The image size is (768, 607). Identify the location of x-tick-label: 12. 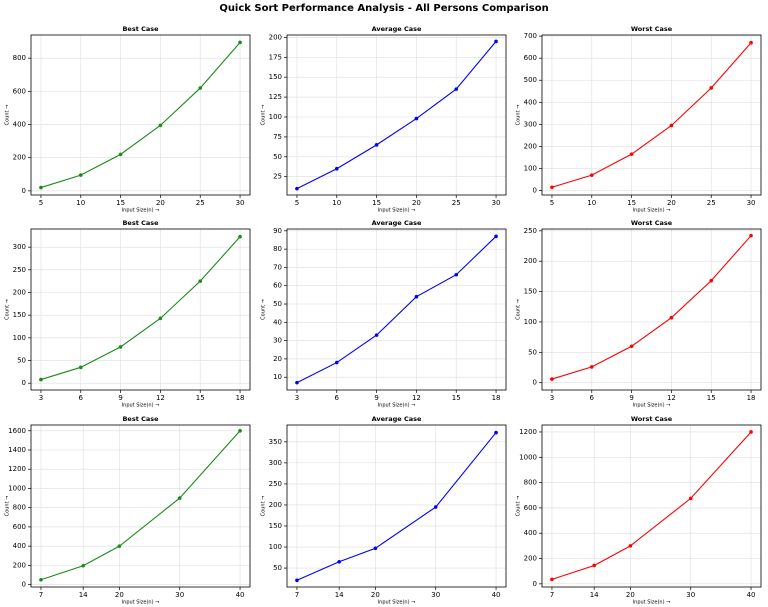
(671, 398).